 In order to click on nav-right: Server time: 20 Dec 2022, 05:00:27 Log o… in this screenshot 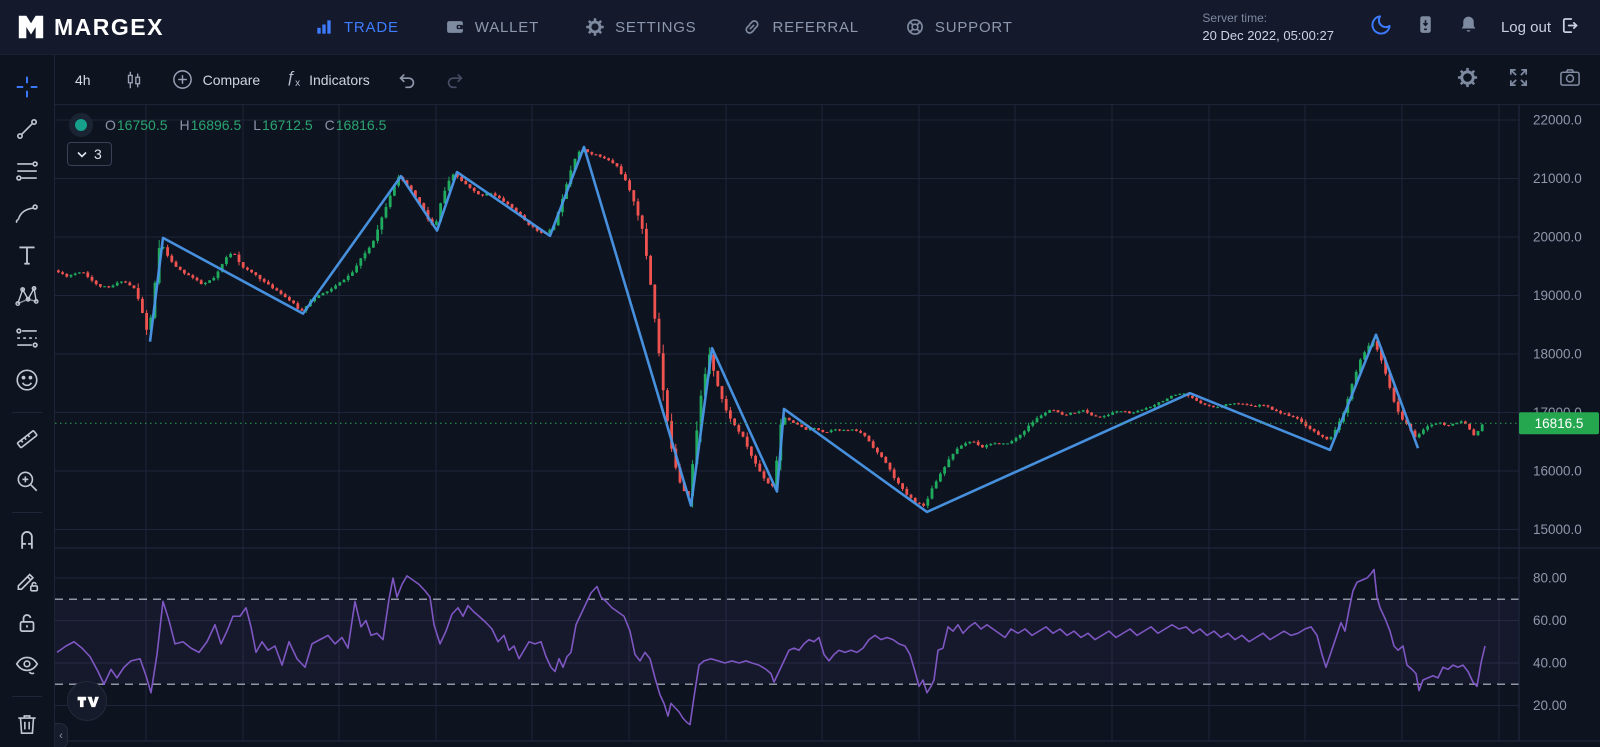, I will do `click(1391, 27)`.